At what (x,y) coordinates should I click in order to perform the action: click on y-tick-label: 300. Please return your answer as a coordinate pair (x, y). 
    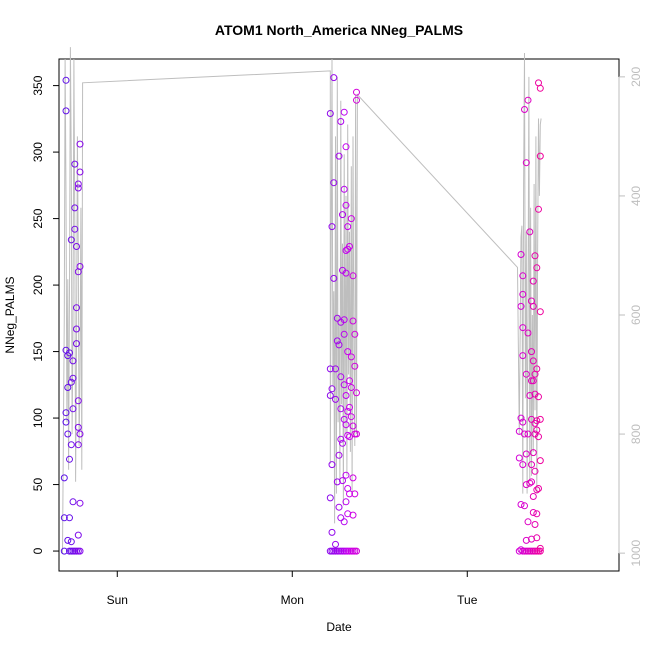
    Looking at the image, I should click on (38, 152).